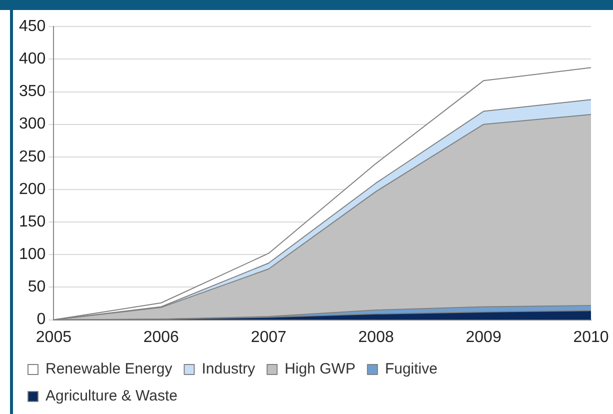 The width and height of the screenshot is (613, 414). Describe the element at coordinates (411, 369) in the screenshot. I see `legend-label: Fugitive` at that location.